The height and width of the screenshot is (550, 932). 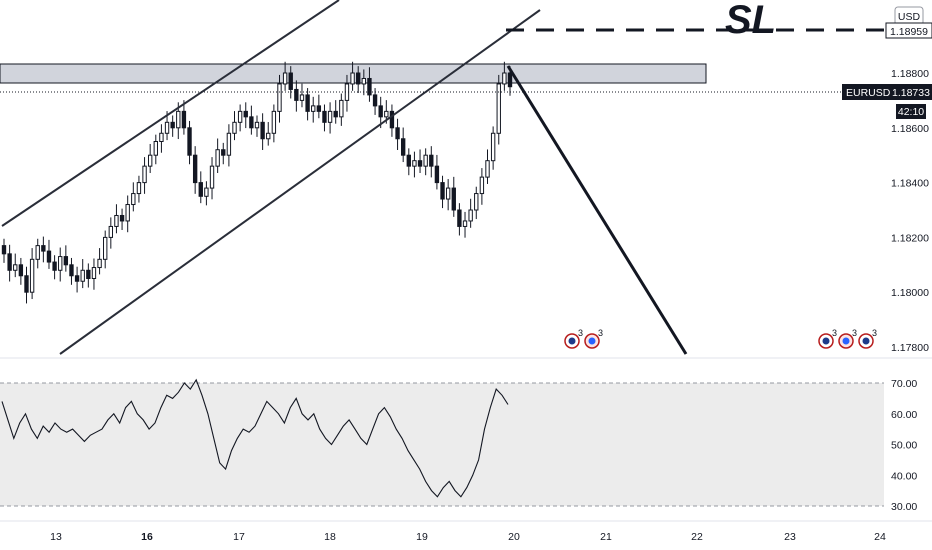 I want to click on countdown-tag: 42:10, so click(x=911, y=111).